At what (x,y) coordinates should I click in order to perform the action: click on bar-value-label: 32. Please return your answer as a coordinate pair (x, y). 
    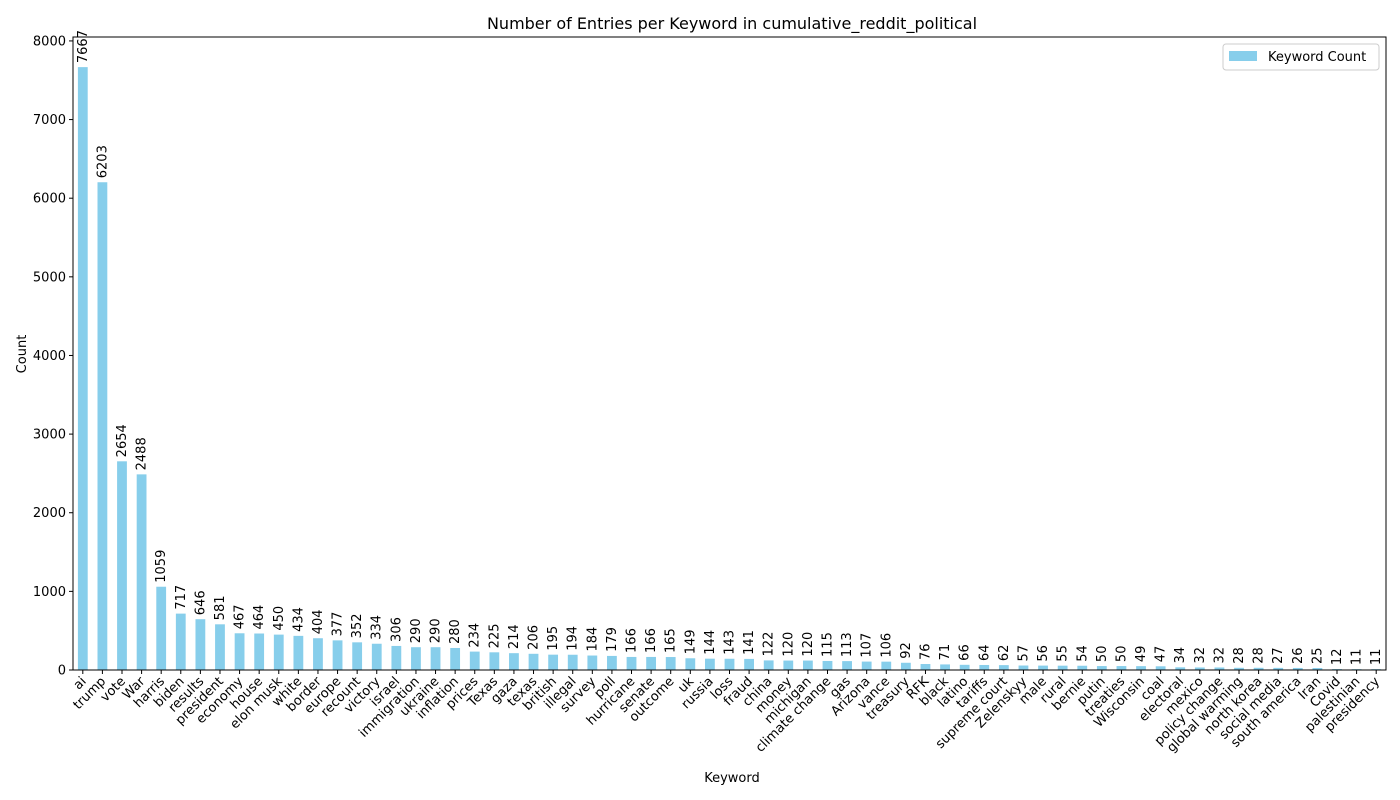
    Looking at the image, I should click on (1200, 655).